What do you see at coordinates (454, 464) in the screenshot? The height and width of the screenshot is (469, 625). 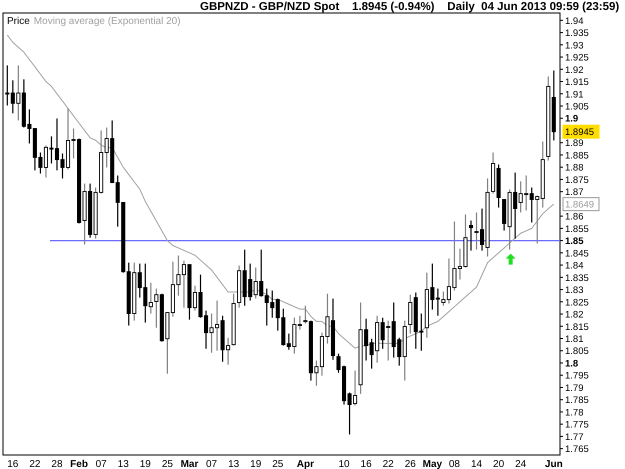 I see `x-tick-label: 08` at bounding box center [454, 464].